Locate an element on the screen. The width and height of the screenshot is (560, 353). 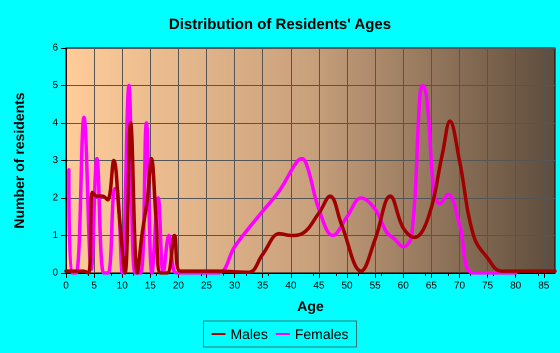
x-tick-label: 0 is located at coordinates (66, 286).